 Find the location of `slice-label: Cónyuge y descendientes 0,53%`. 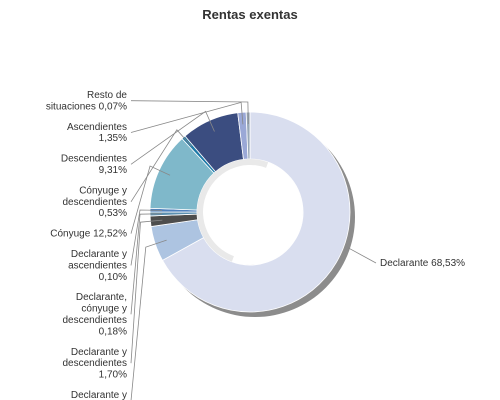

slice-label: Cónyuge y descendientes 0,53% is located at coordinates (95, 202).